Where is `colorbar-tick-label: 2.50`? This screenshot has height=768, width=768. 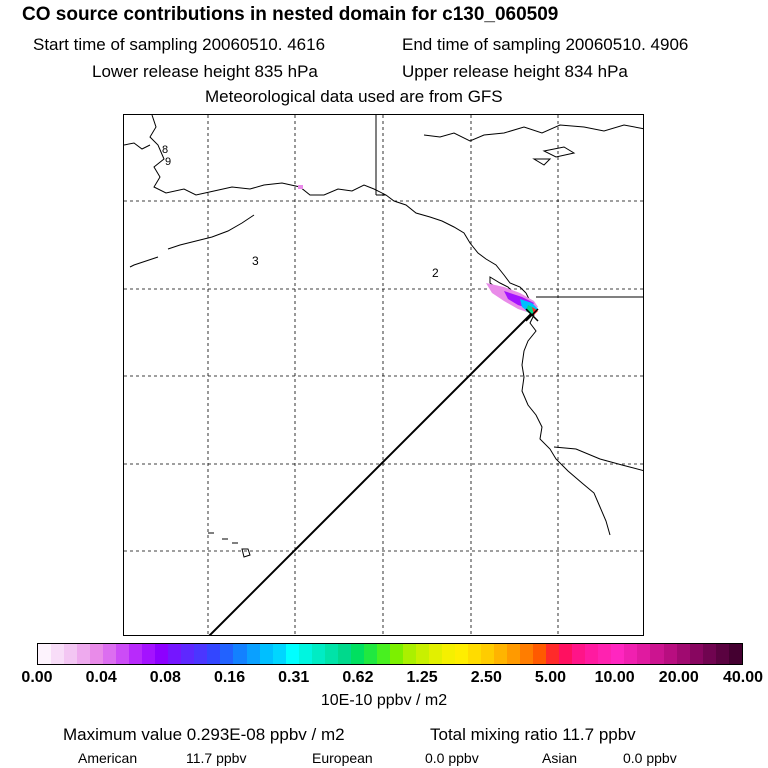
colorbar-tick-label: 2.50 is located at coordinates (486, 677).